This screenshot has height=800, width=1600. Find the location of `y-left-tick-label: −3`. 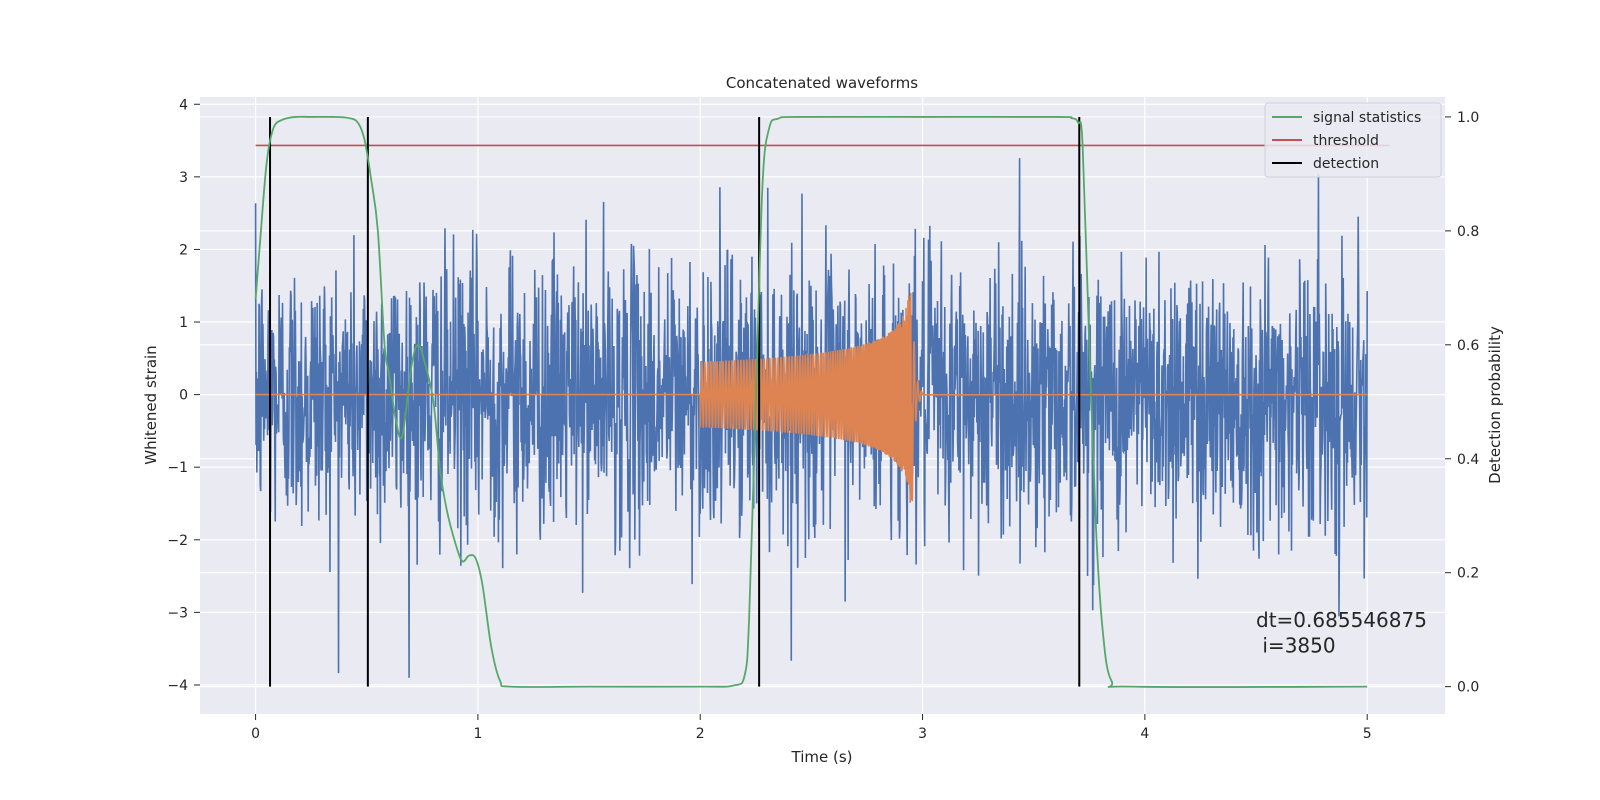

y-left-tick-label: −3 is located at coordinates (177, 613).